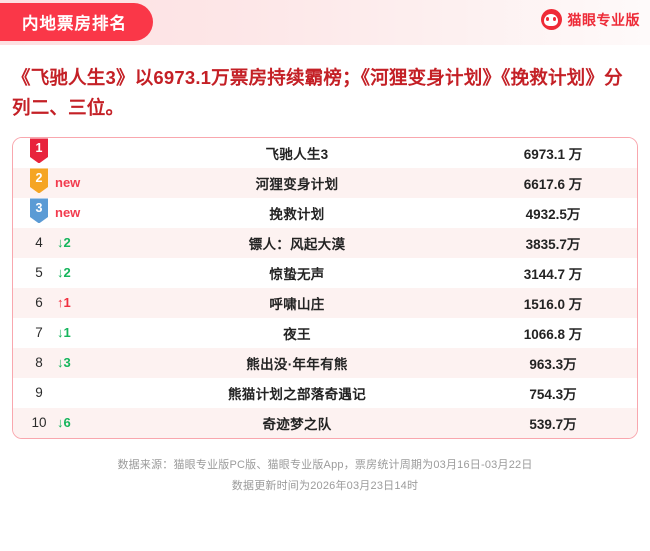 This screenshot has width=650, height=551. I want to click on rank-cell: 5 ↓2, so click(69, 273).